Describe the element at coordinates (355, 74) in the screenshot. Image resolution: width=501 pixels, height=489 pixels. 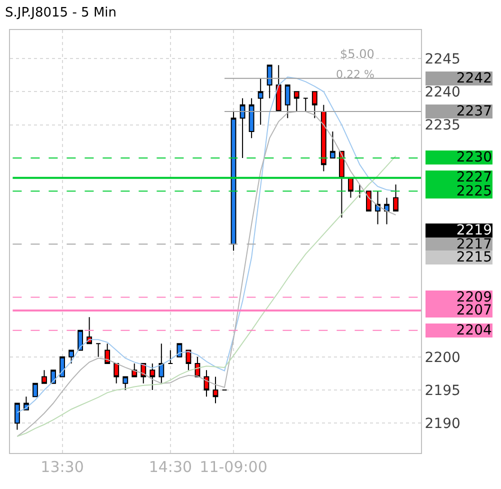
I see `annotation: 0.22 %` at that location.